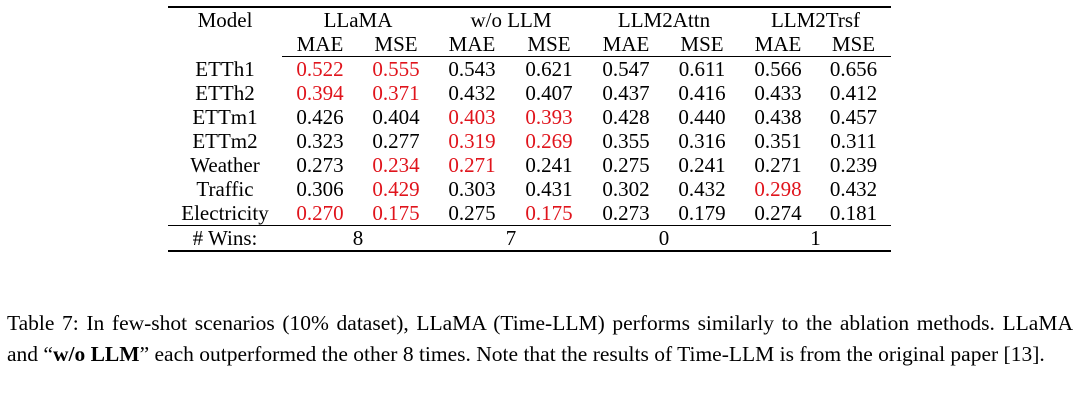 This screenshot has width=1080, height=406. I want to click on metric-value: 0.316, so click(702, 141).